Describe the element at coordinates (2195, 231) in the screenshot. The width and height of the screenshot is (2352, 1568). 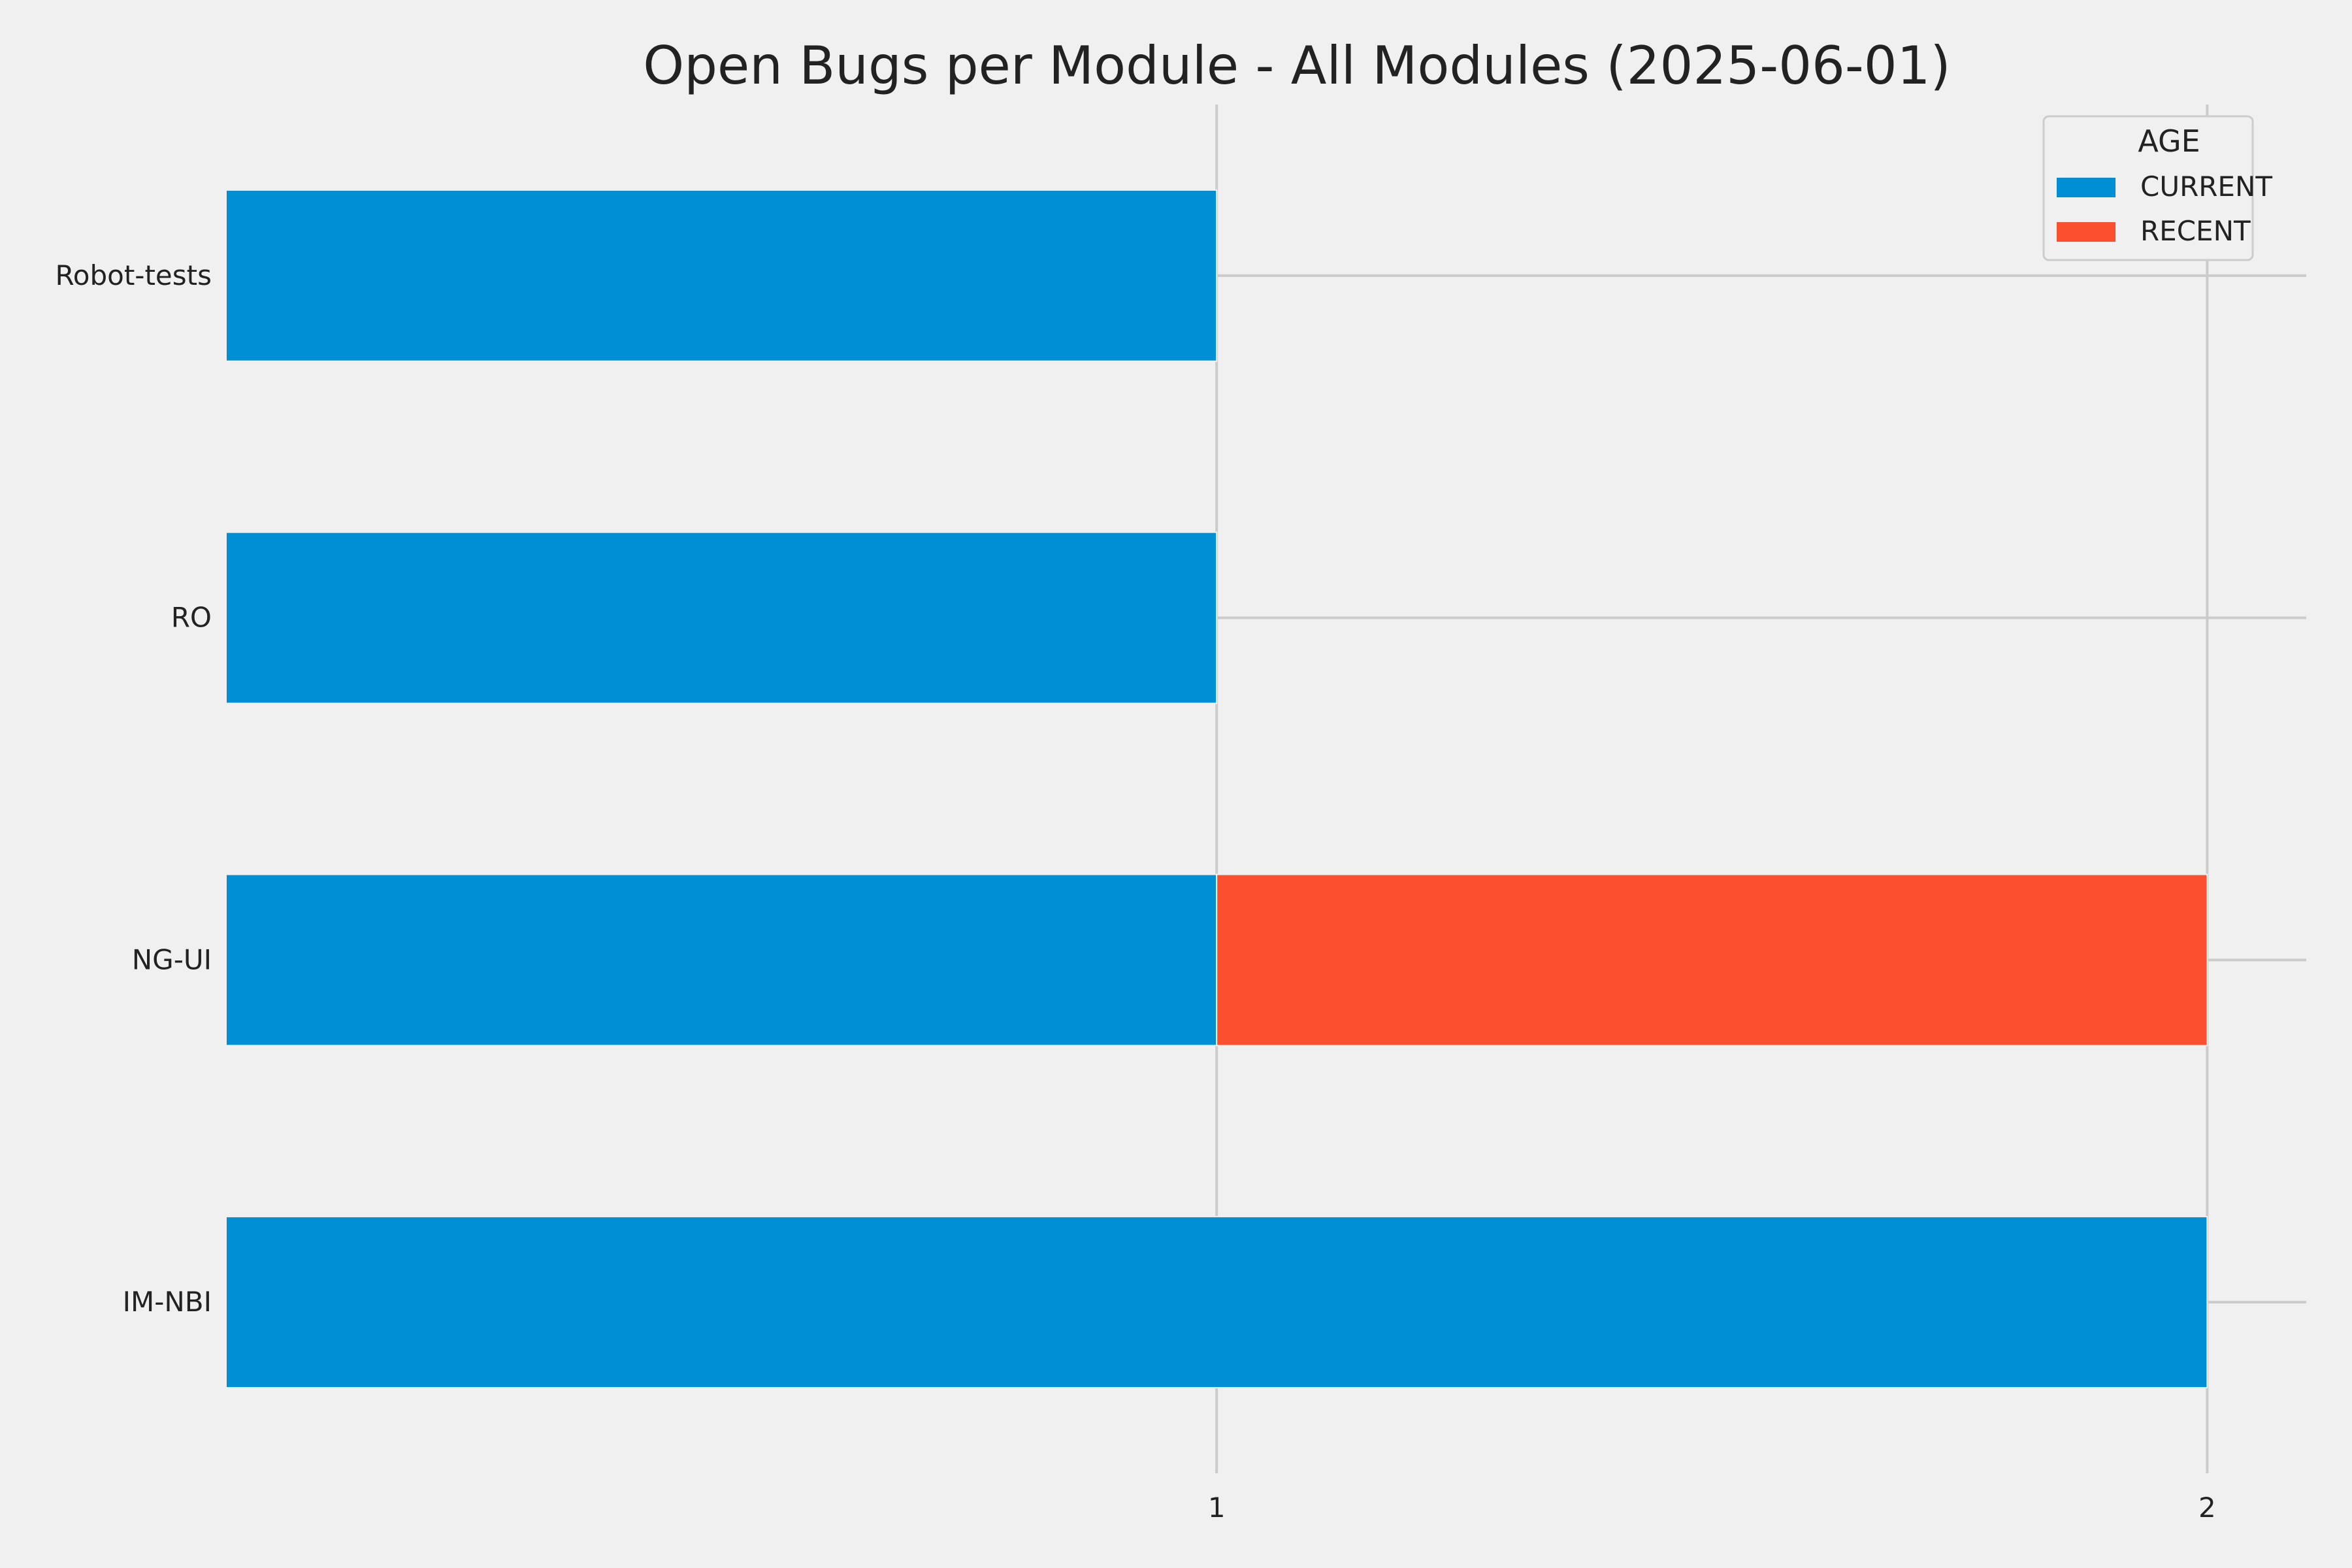
I see `legend-label-recent: RECENT` at that location.